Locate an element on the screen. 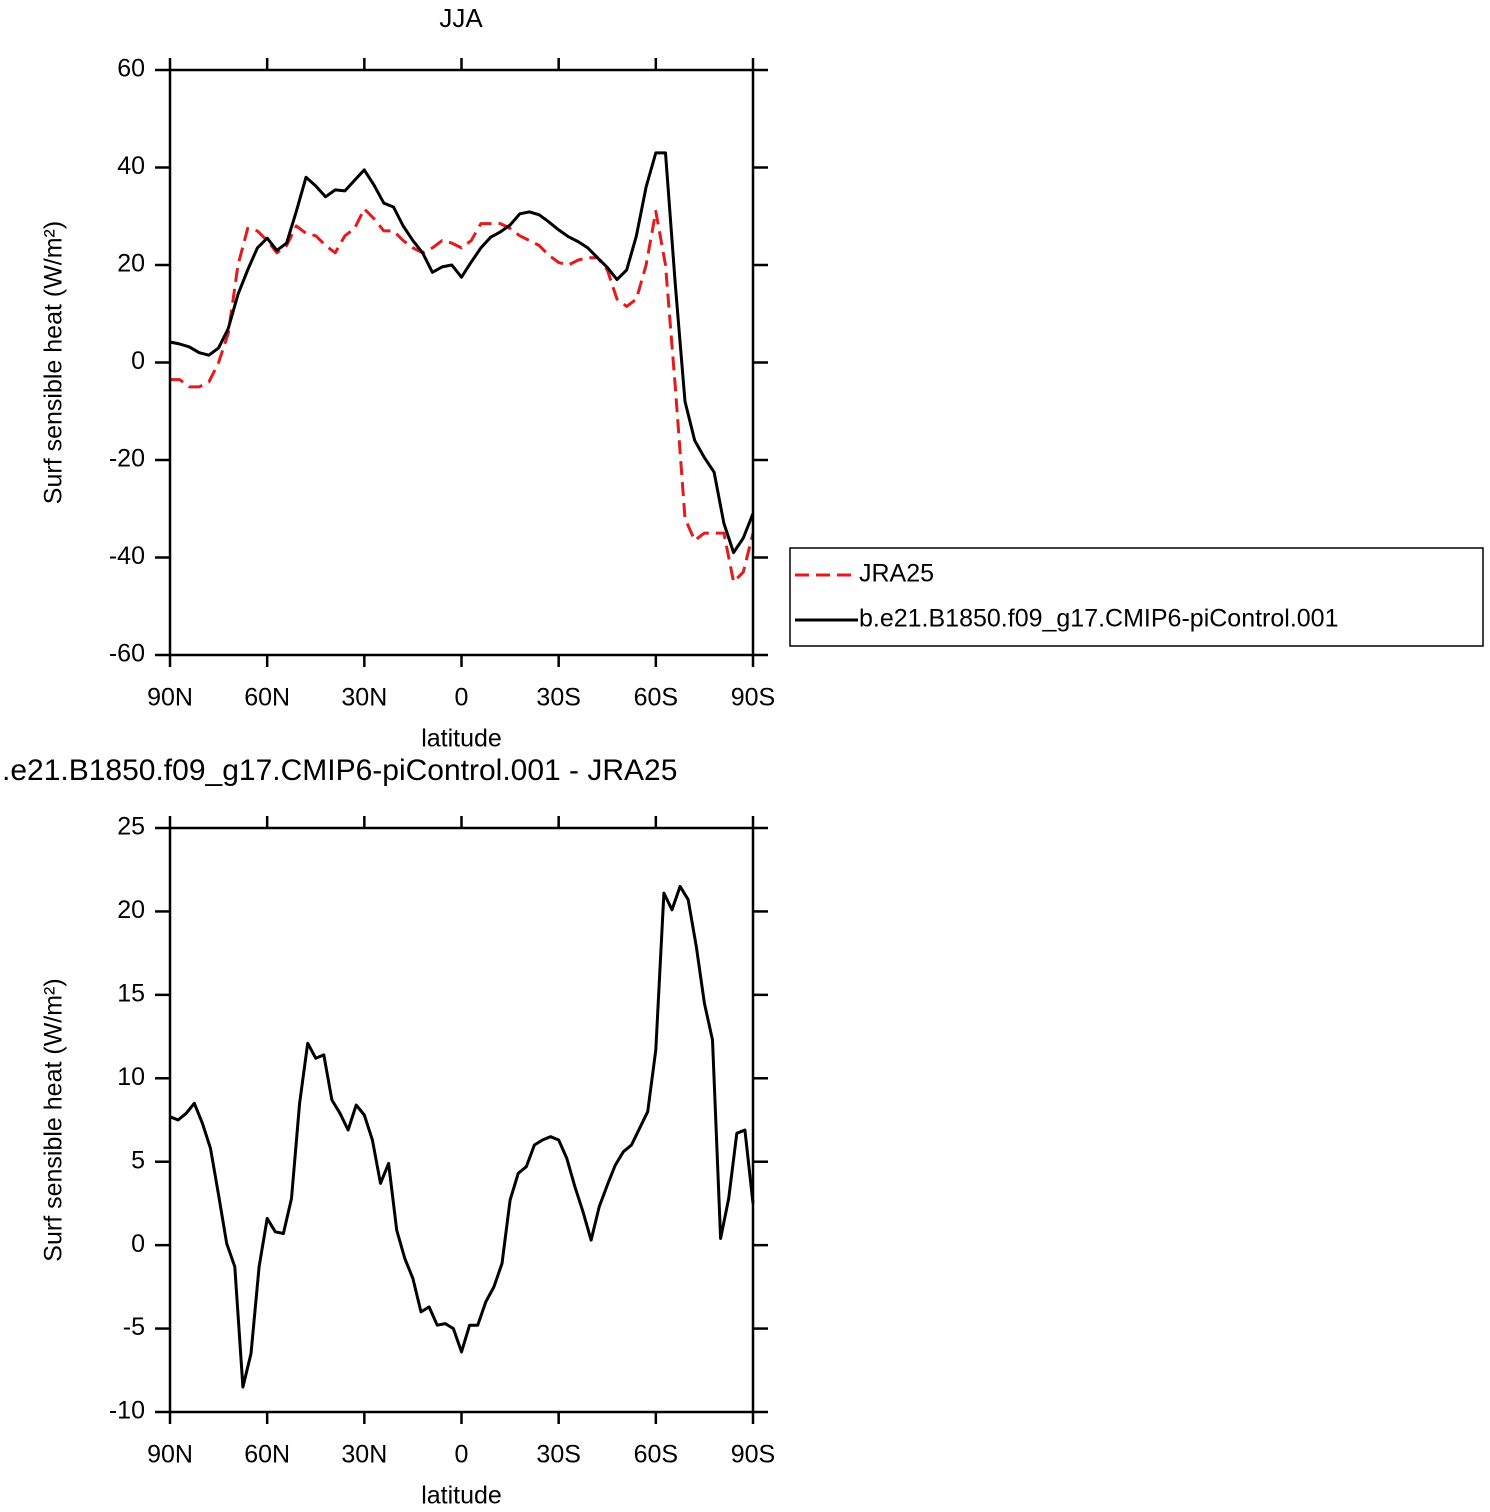  y-tick-label: -5 is located at coordinates (134, 1327).